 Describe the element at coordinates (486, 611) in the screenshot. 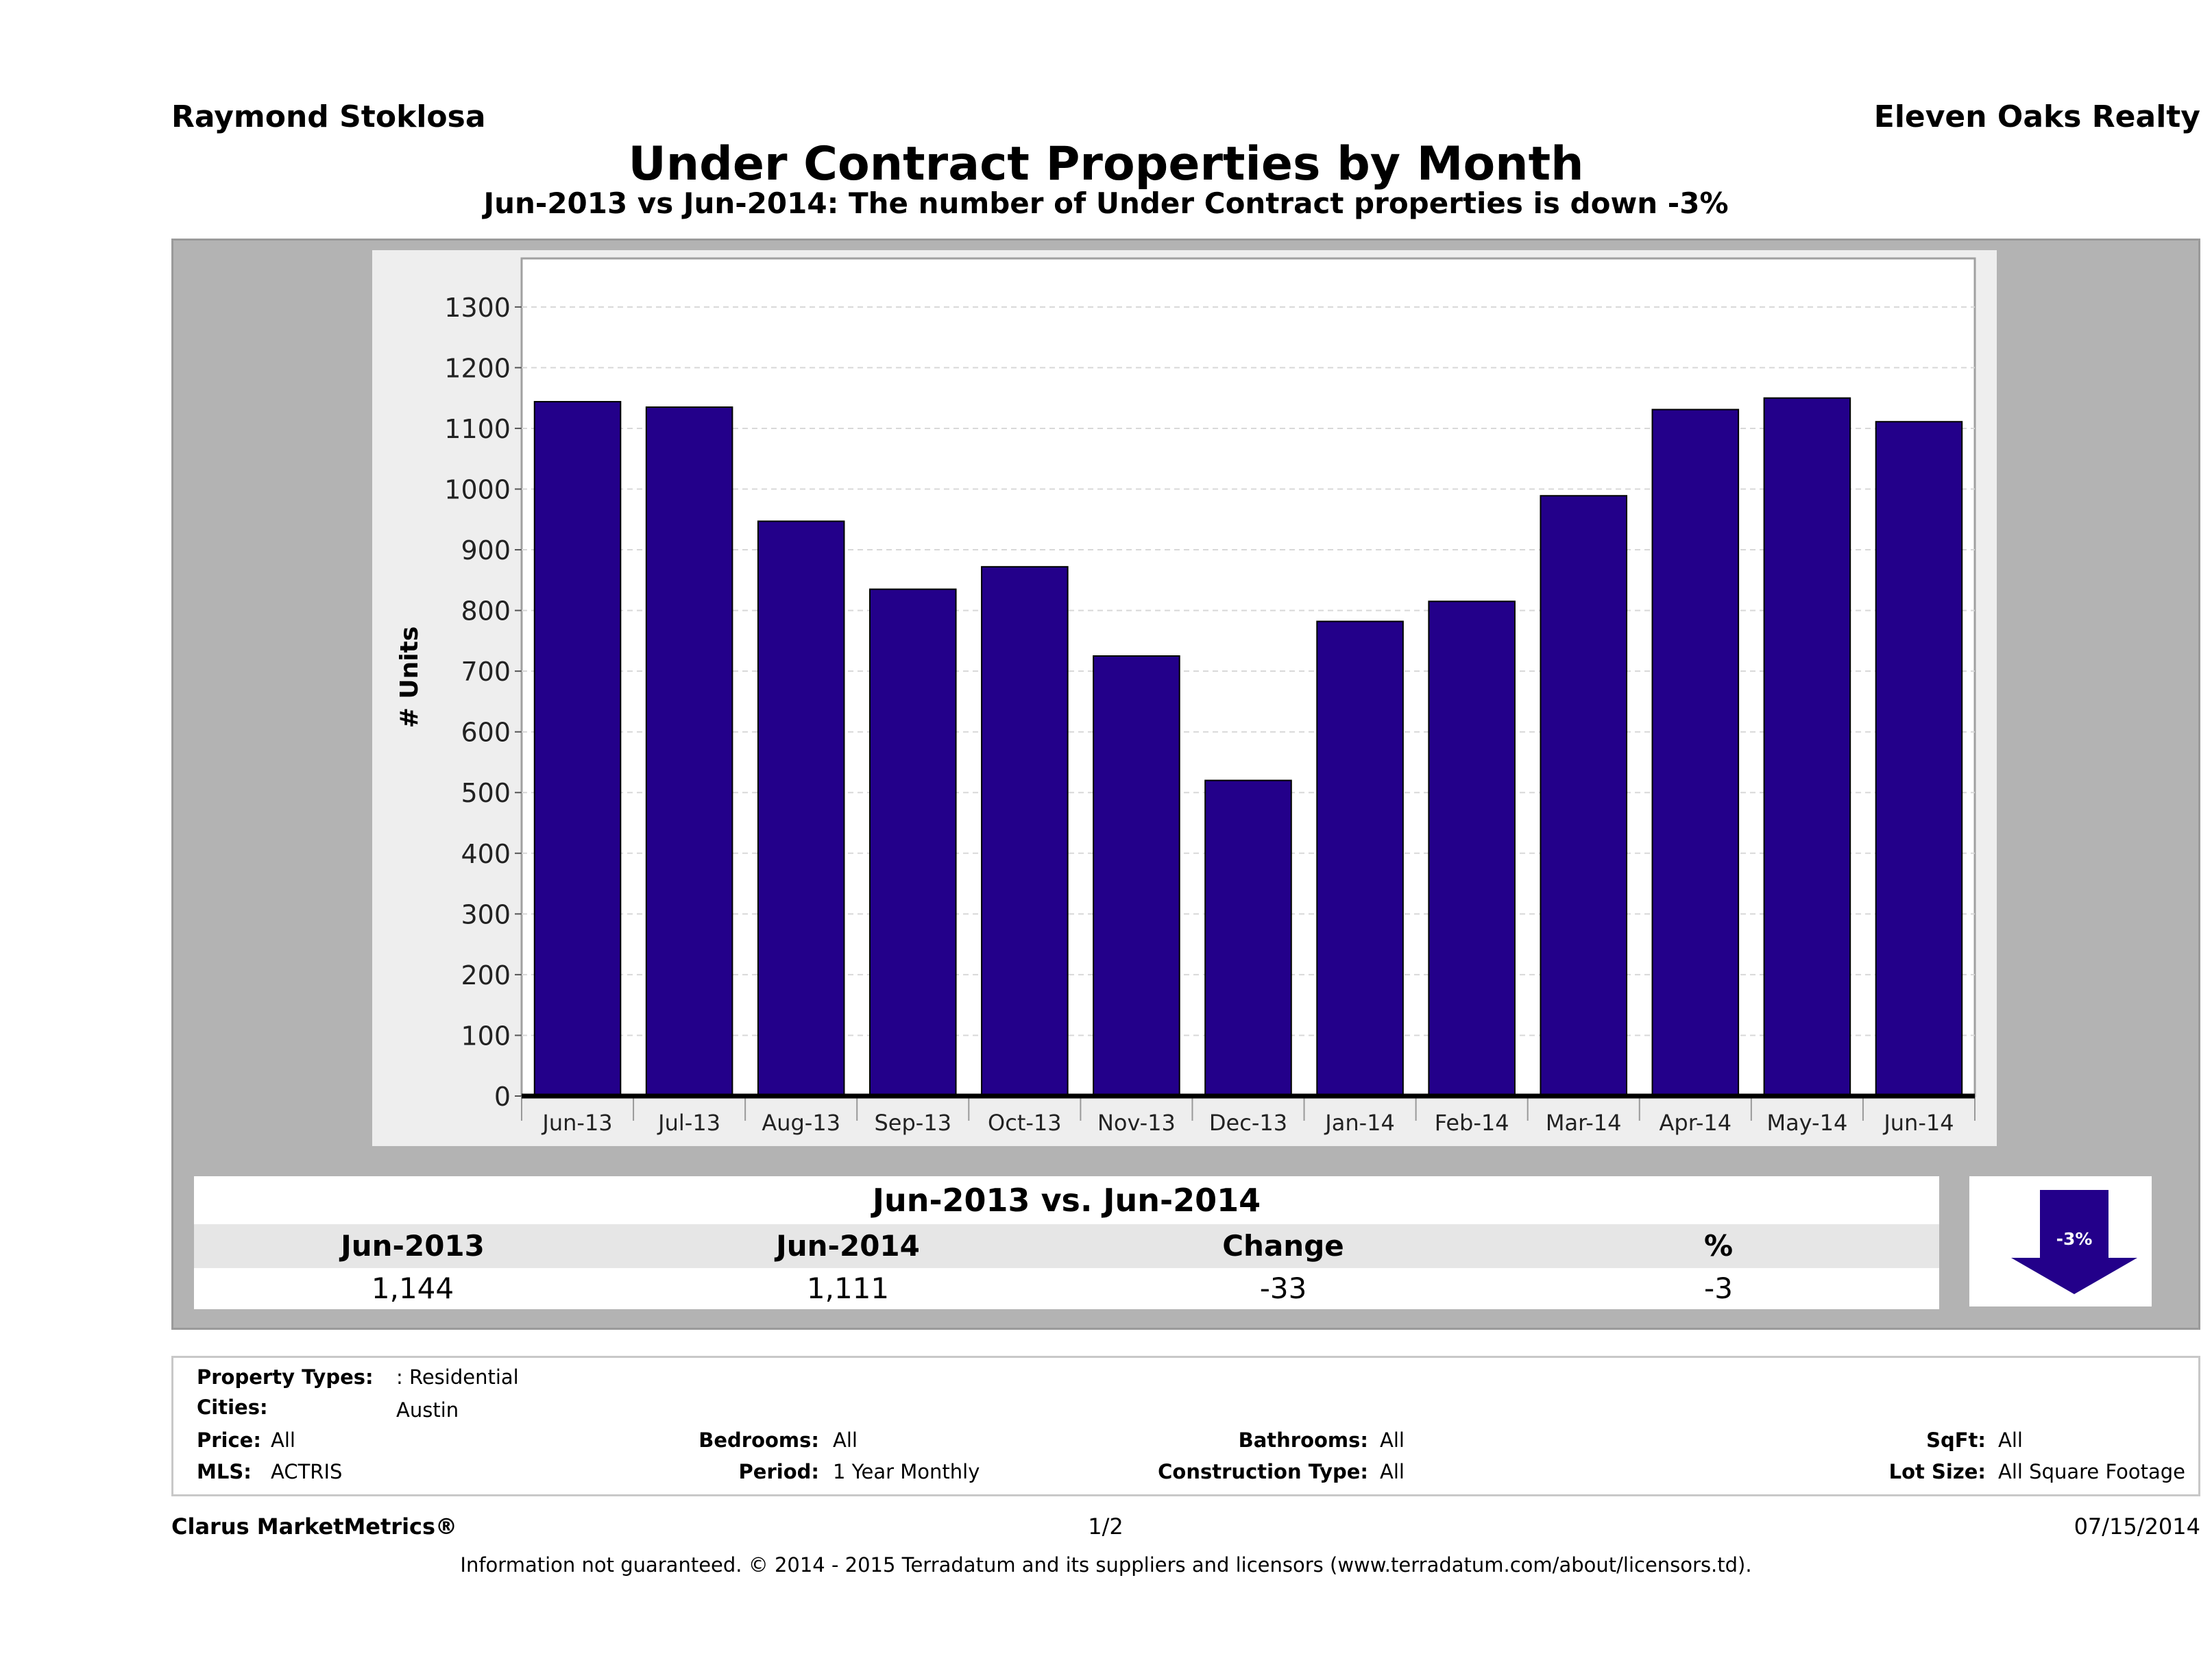

I see `y-tick-label: 800` at that location.